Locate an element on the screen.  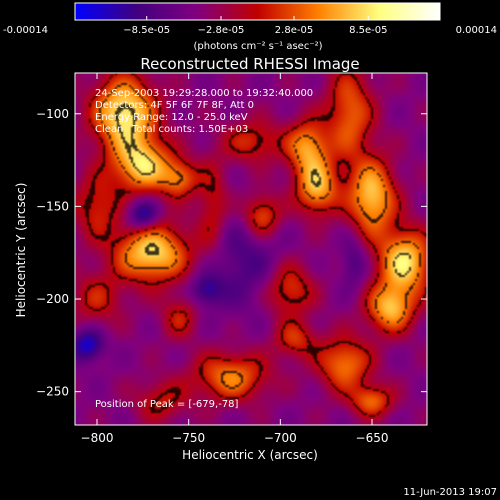
colorbar-tick-label: 2.8e-05 is located at coordinates (294, 30).